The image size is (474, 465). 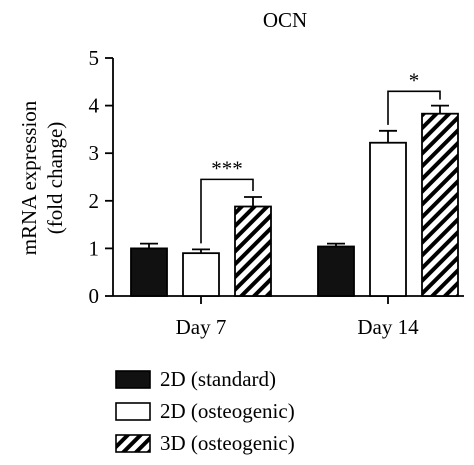 What do you see at coordinates (227, 411) in the screenshot?
I see `legend-label: 2D (osteogenic)` at bounding box center [227, 411].